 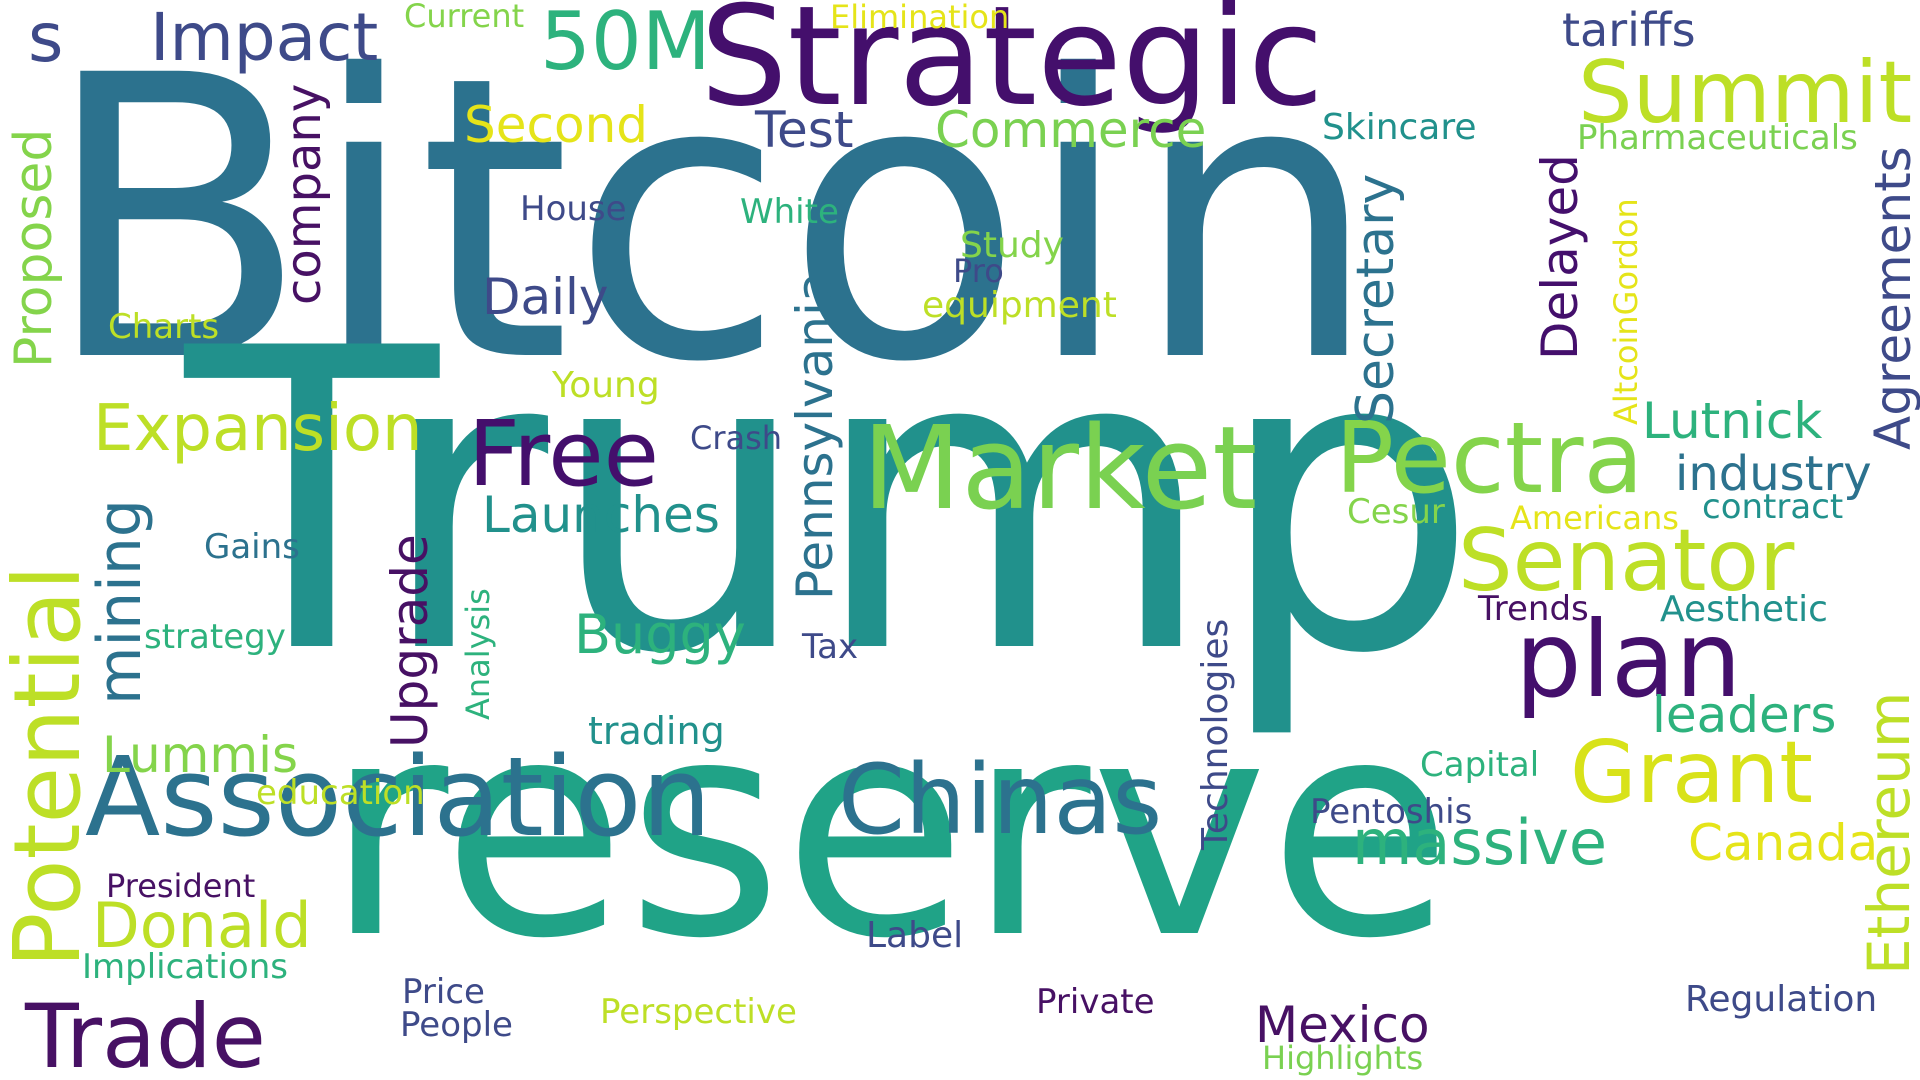 What do you see at coordinates (46, 39) in the screenshot?
I see `word-s: s` at bounding box center [46, 39].